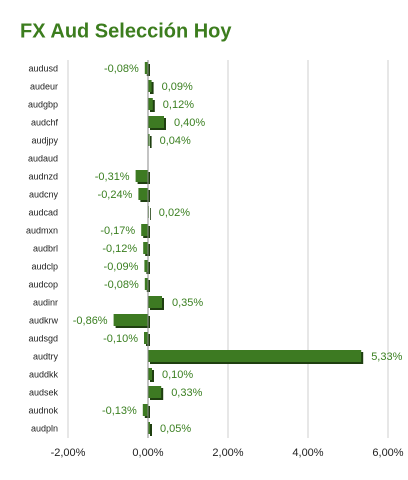  What do you see at coordinates (45, 302) in the screenshot?
I see `y-tick-label: audinr` at bounding box center [45, 302].